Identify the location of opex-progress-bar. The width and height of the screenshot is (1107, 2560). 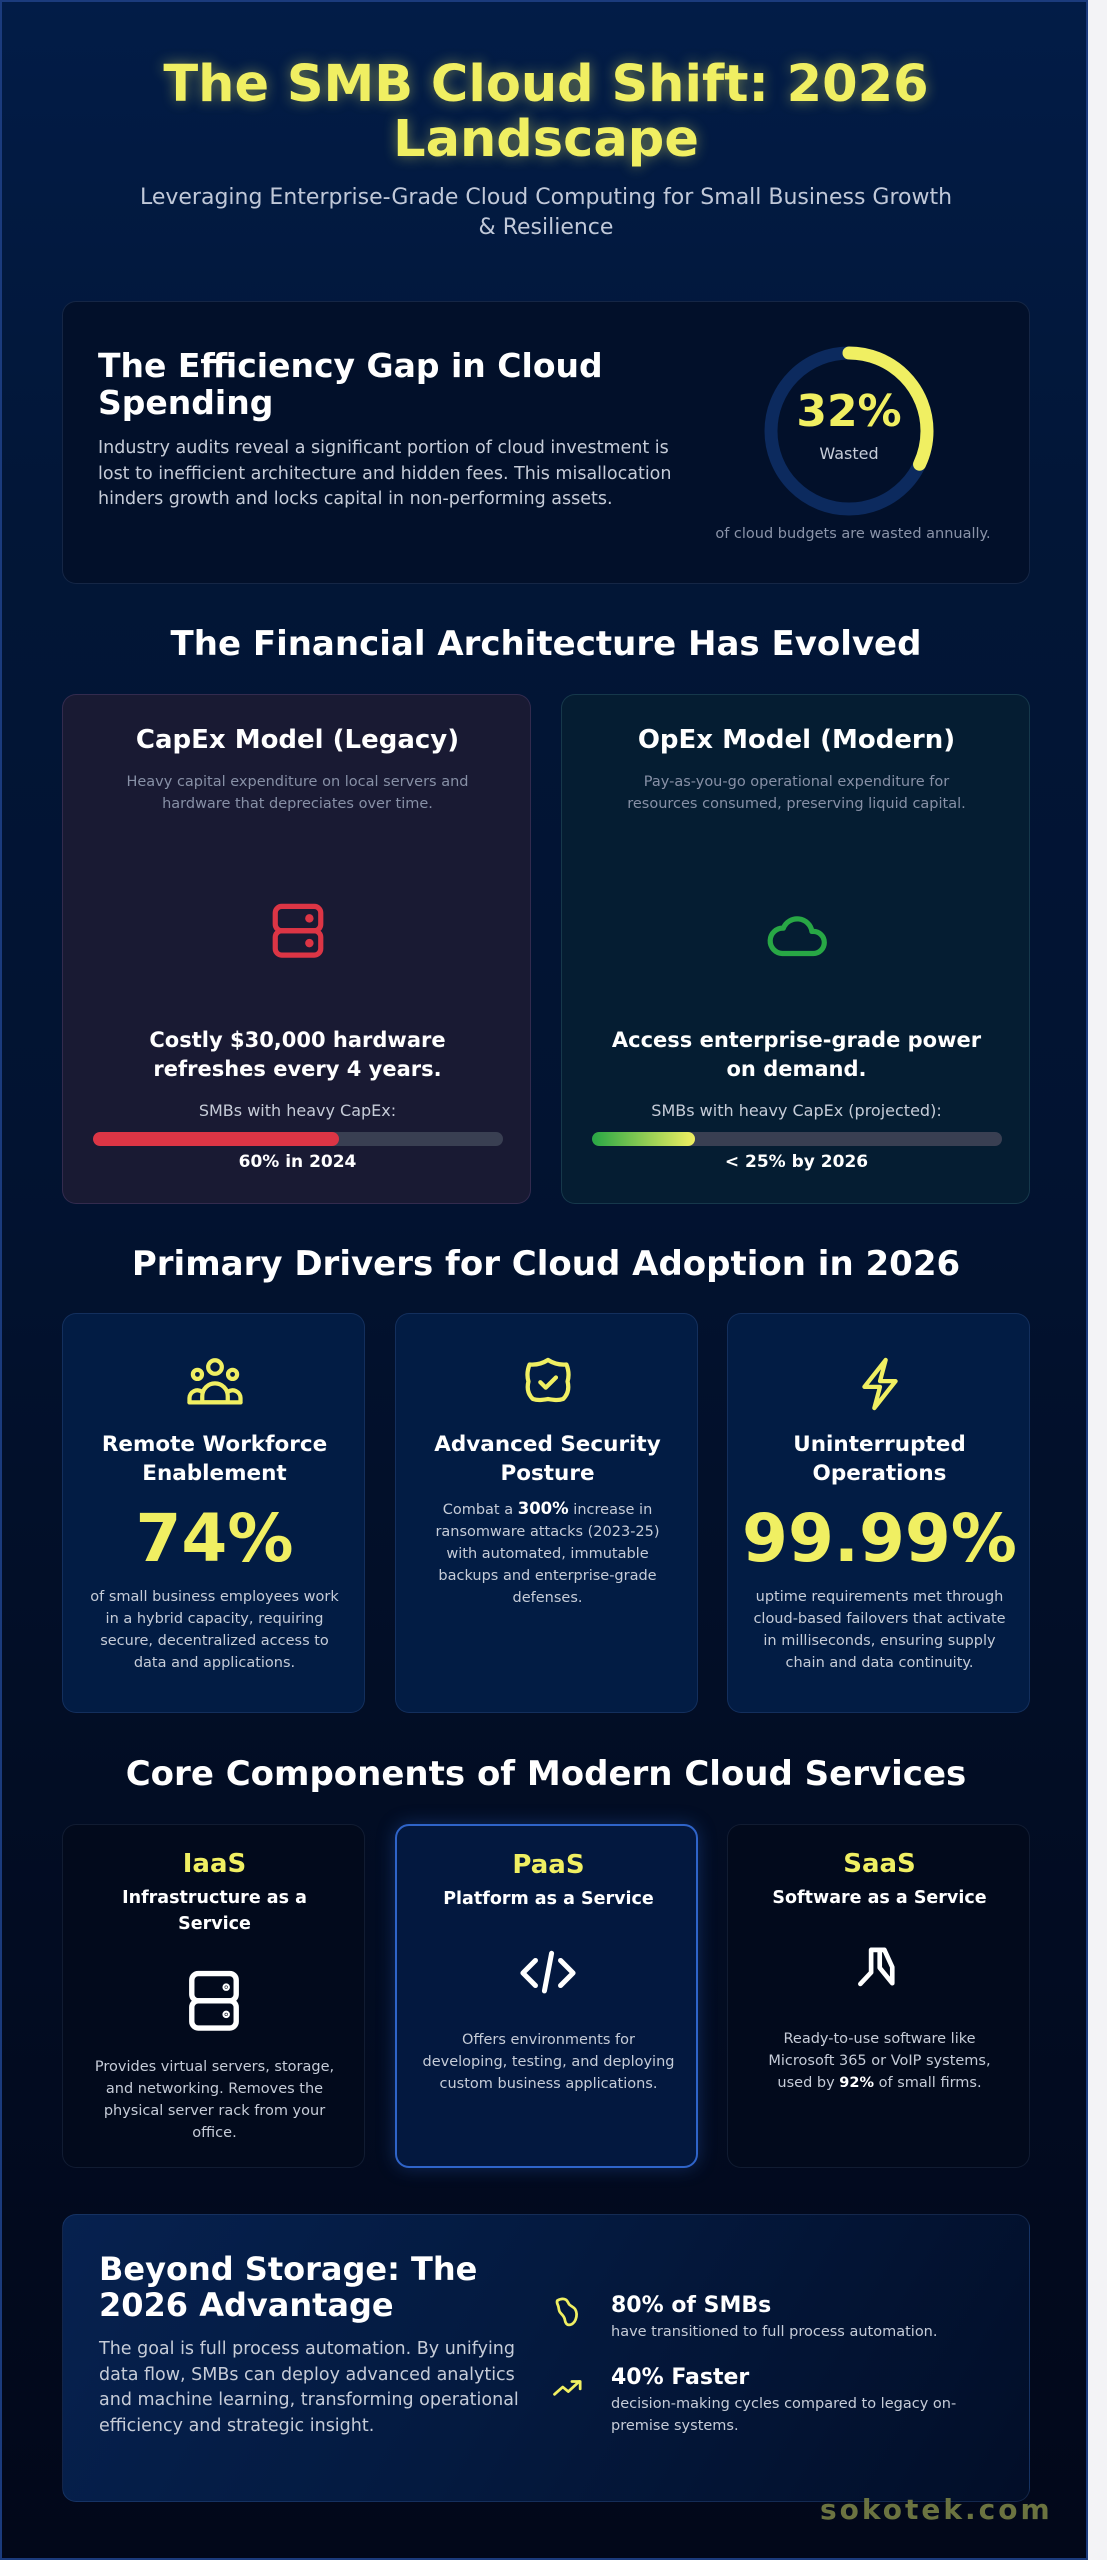
(797, 1139).